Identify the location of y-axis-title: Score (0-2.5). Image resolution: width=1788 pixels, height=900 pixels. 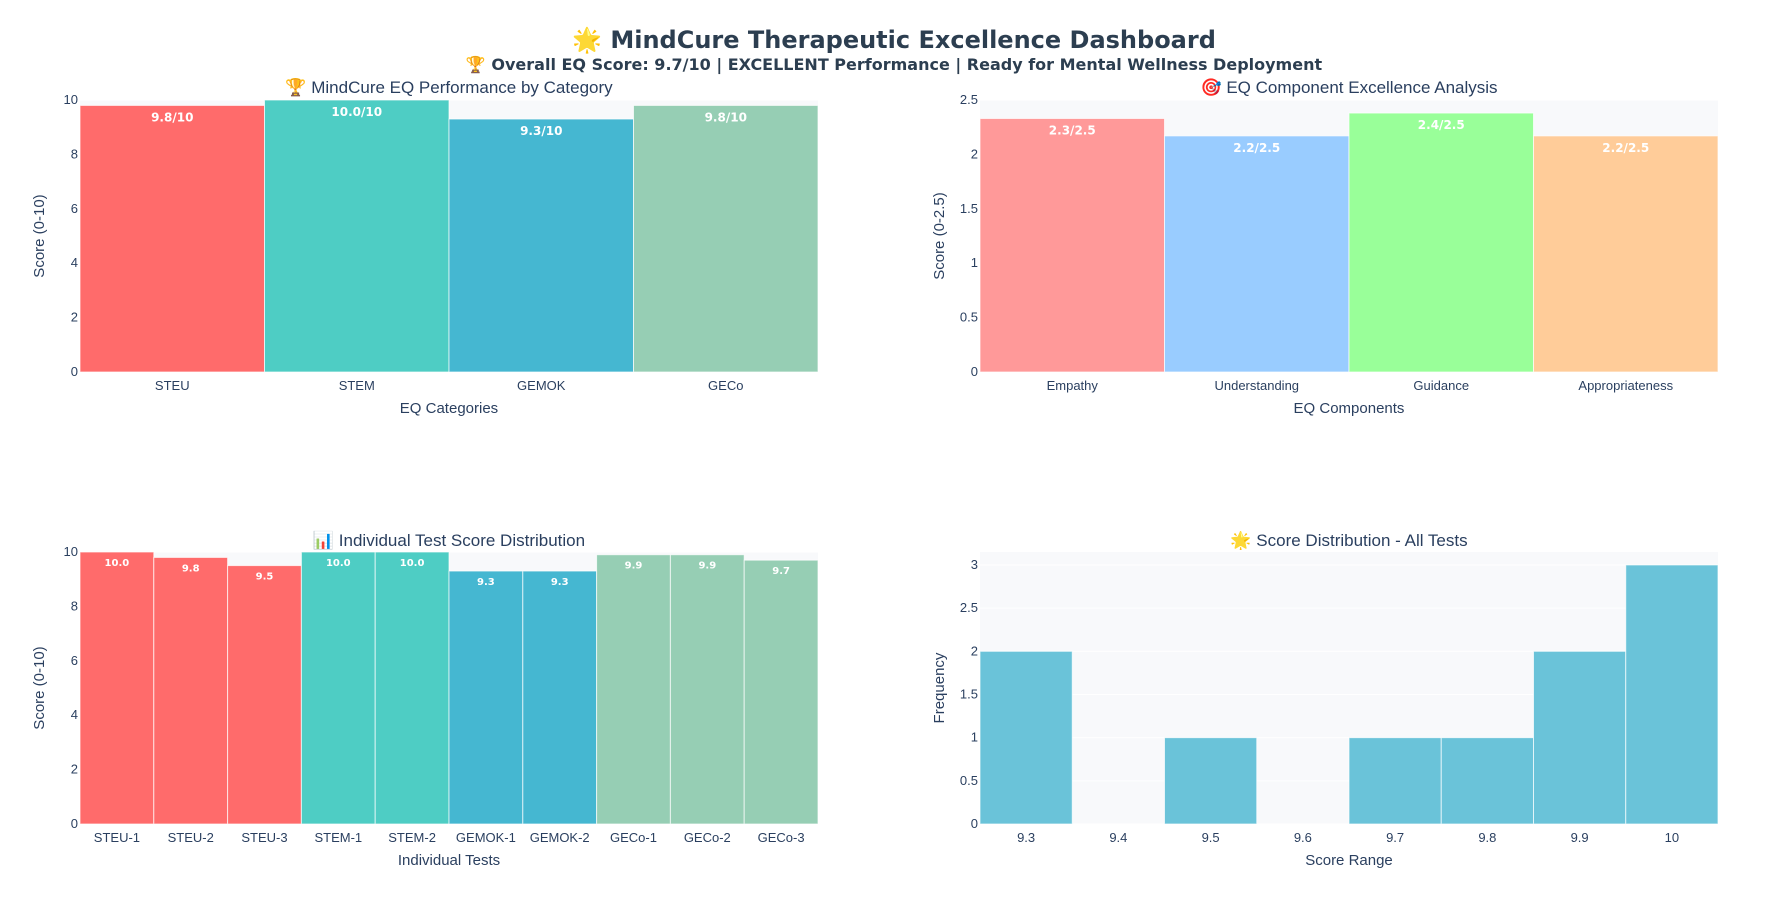
(939, 236).